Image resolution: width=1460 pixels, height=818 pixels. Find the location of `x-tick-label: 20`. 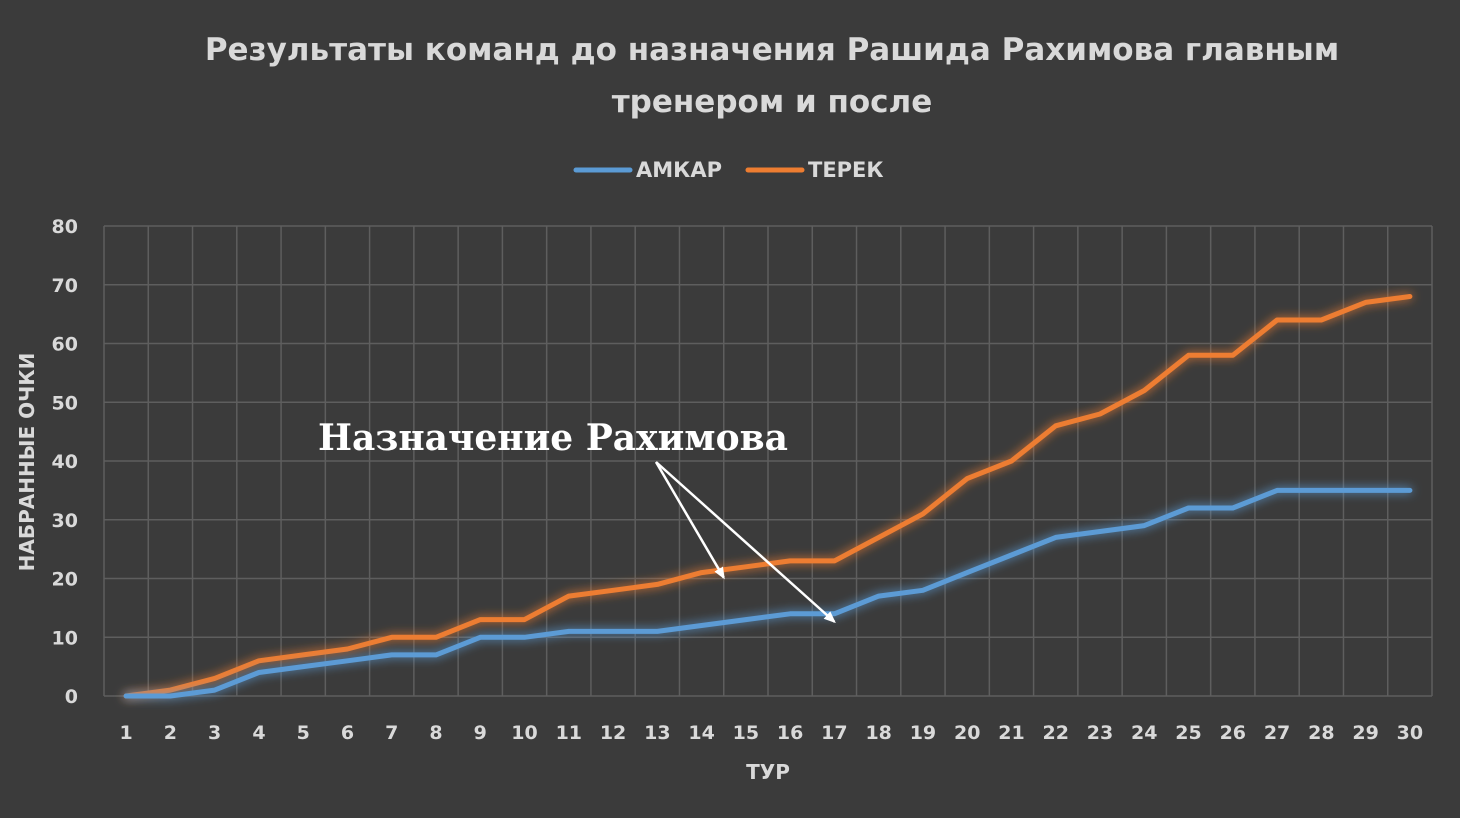

x-tick-label: 20 is located at coordinates (967, 733).